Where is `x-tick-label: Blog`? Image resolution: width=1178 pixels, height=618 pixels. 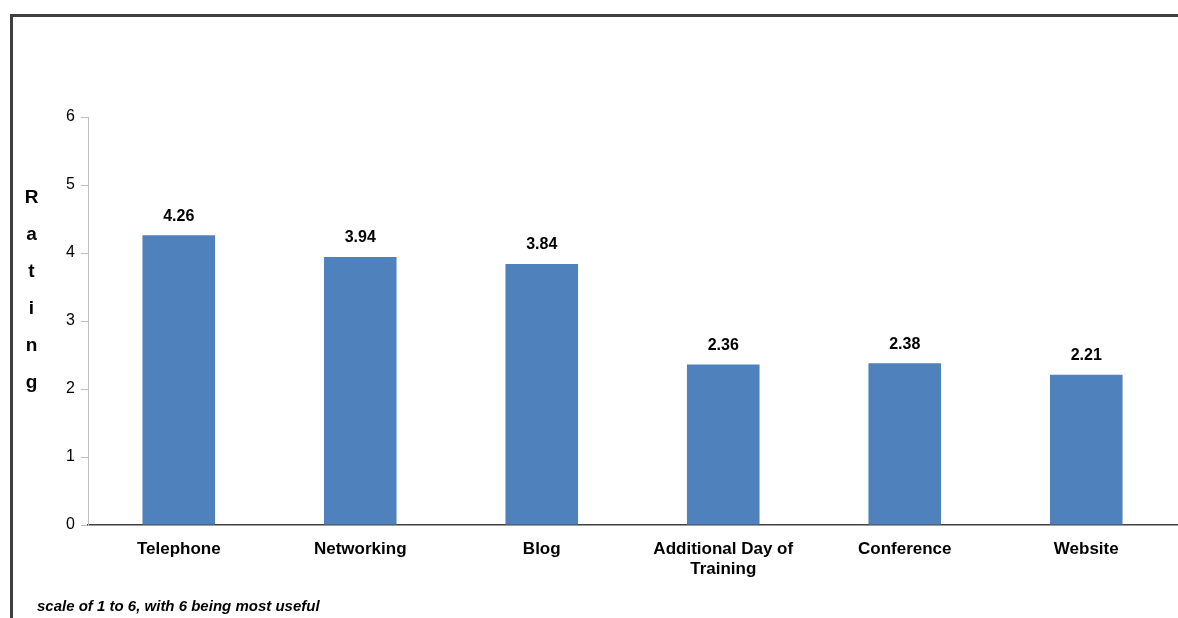
x-tick-label: Blog is located at coordinates (541, 548).